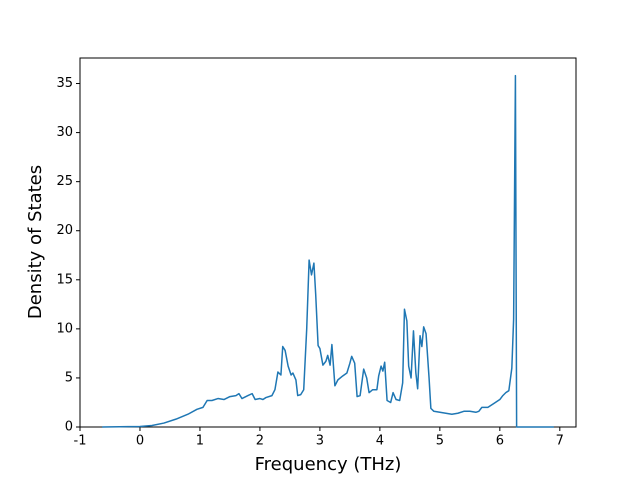  I want to click on y-tick-label: 5, so click(69, 377).